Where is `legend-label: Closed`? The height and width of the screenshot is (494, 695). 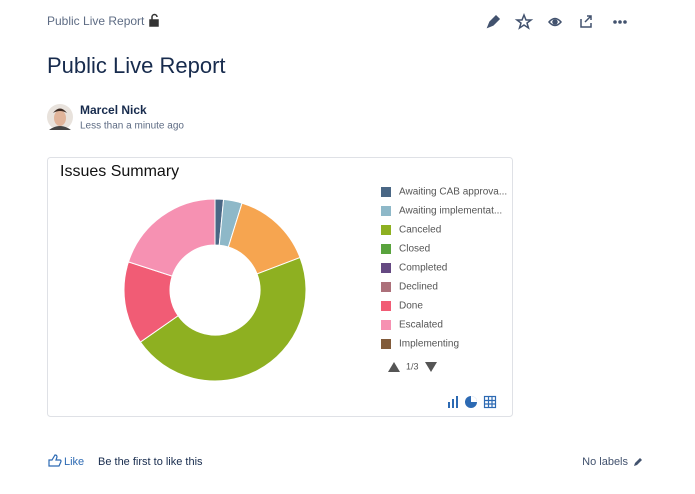
legend-label: Closed is located at coordinates (414, 249).